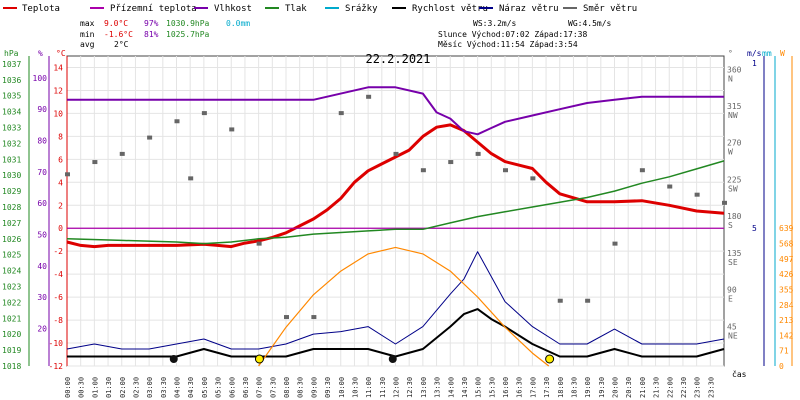  What do you see at coordinates (383, 387) in the screenshot?
I see `time-tick: 11:30` at bounding box center [383, 387].